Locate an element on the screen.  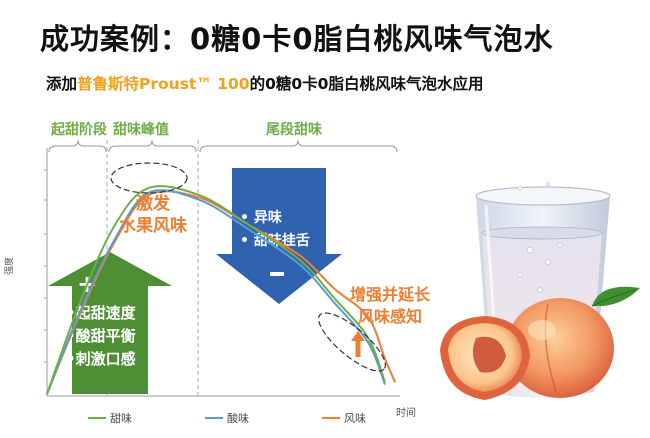
plus-item-2: •酸甜平衡 is located at coordinates (101, 336).